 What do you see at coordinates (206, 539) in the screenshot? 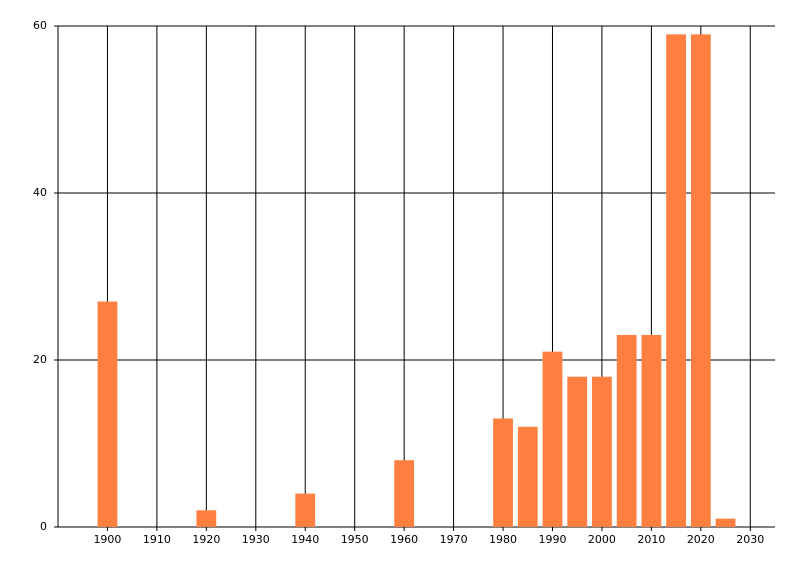
I see `x-tick-label: 1920` at bounding box center [206, 539].